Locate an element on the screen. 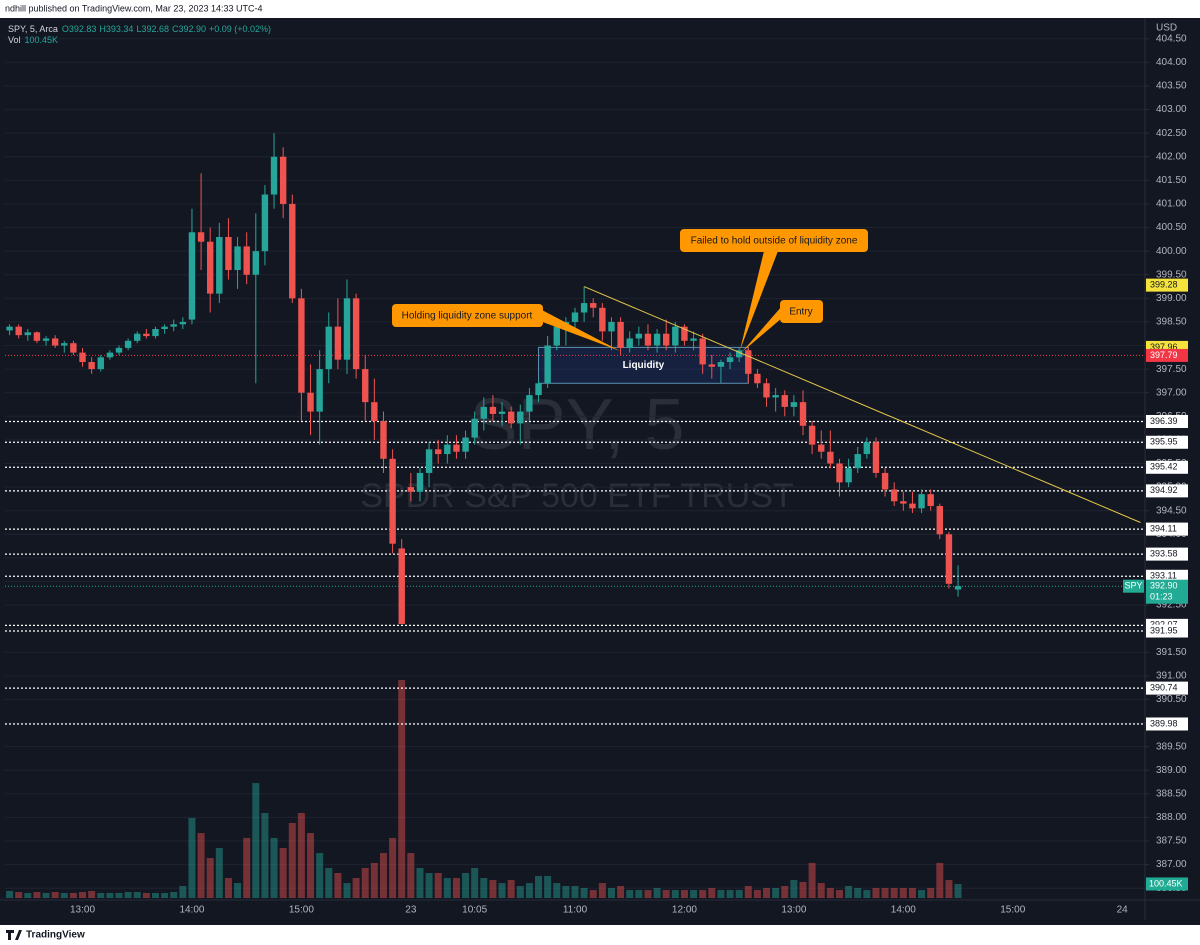 The image size is (1200, 945). legend-value: H393.34 is located at coordinates (116, 29).